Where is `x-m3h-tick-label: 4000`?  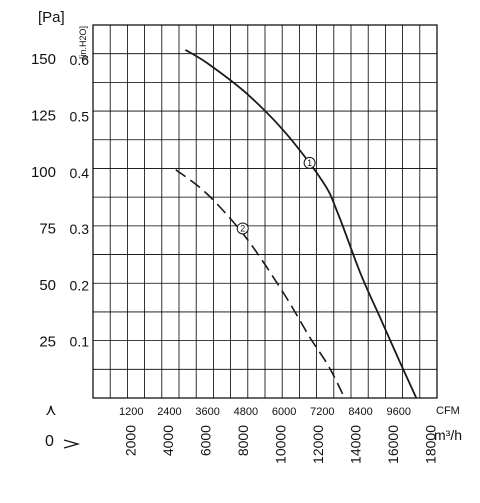 x-m3h-tick-label: 4000 is located at coordinates (168, 440).